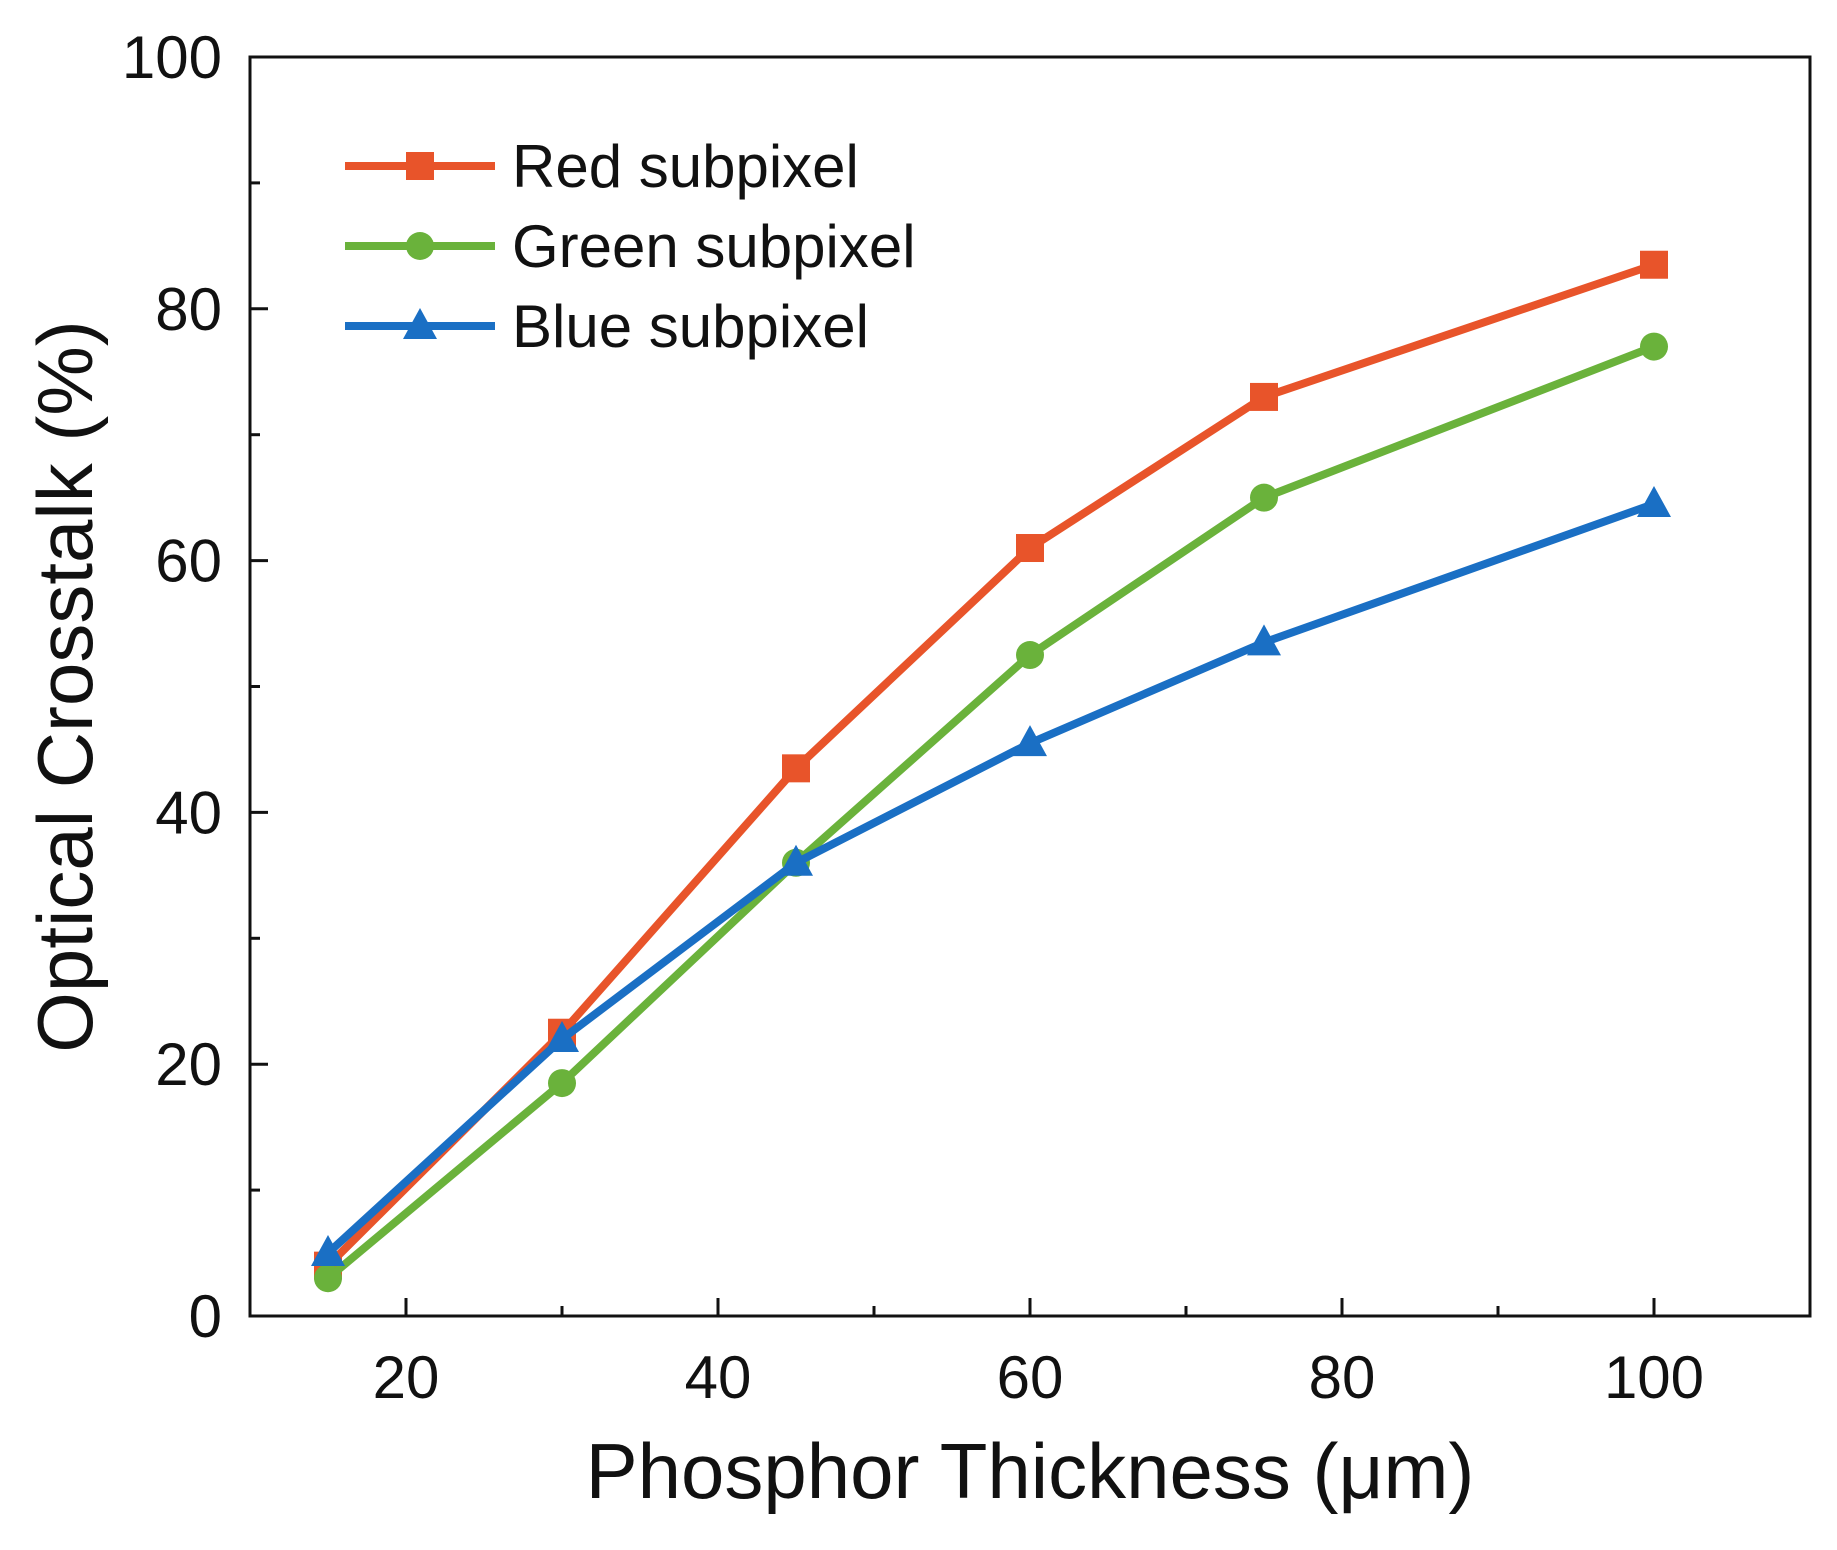 This screenshot has width=1837, height=1550. I want to click on x-tick-label: 80, so click(1342, 1377).